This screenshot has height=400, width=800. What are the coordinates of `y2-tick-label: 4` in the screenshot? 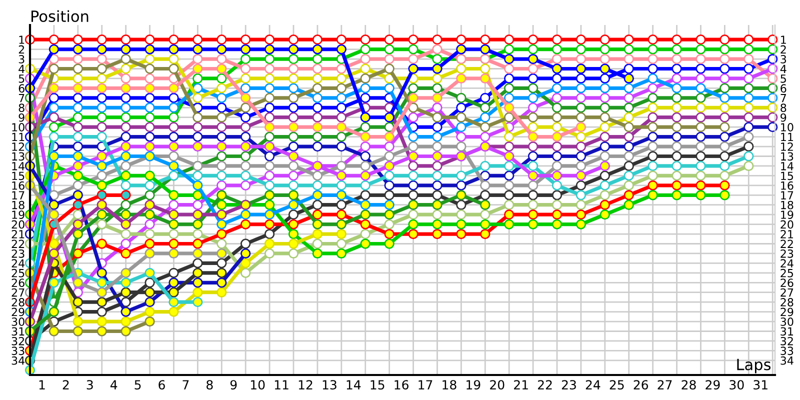 It's located at (783, 68).